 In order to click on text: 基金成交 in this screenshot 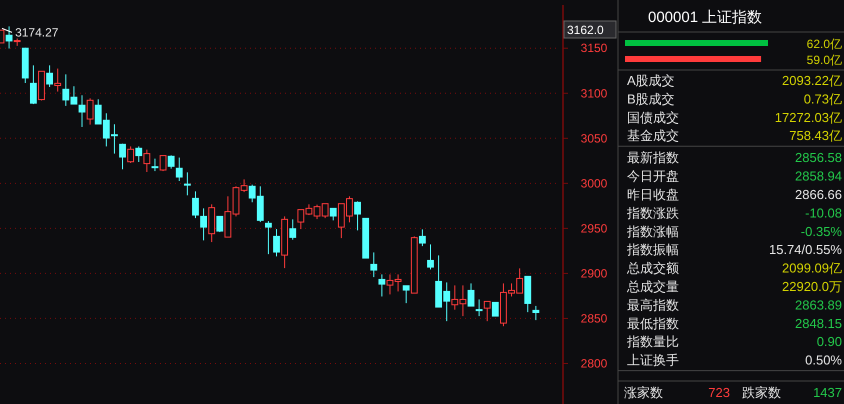, I will do `click(653, 136)`.